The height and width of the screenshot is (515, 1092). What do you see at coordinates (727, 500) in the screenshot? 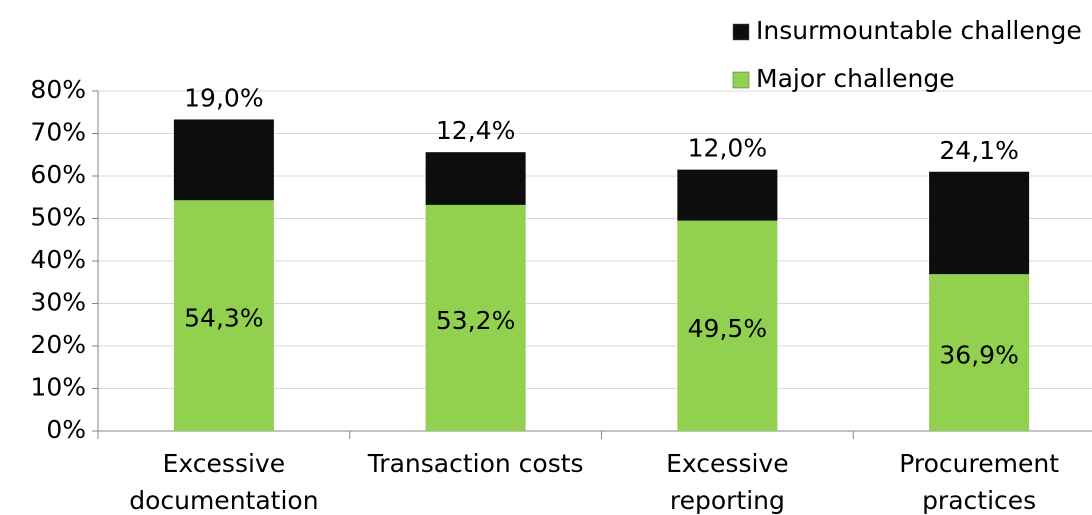
I see `x-tick-label-line: reporting` at bounding box center [727, 500].